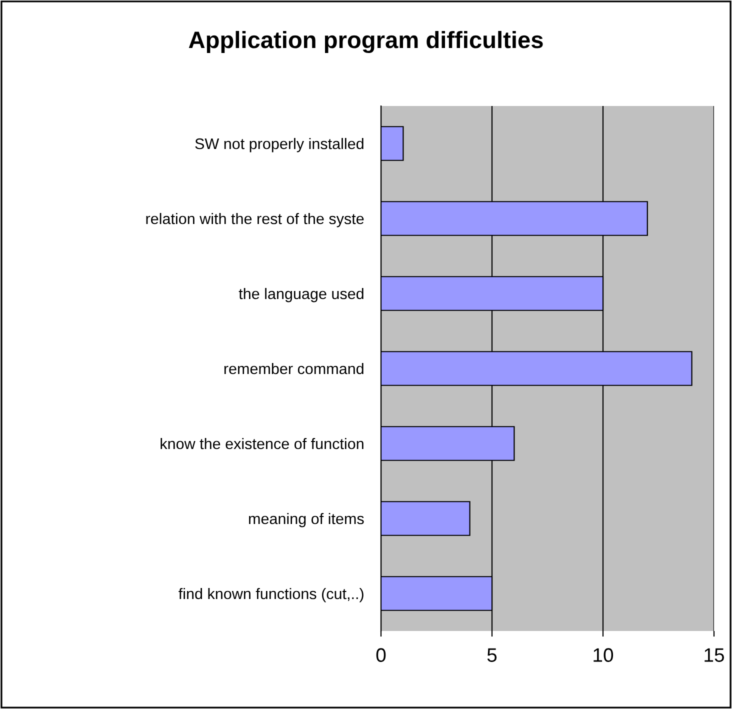  Describe the element at coordinates (365, 42) in the screenshot. I see `chart-title: Application program difficulties` at that location.